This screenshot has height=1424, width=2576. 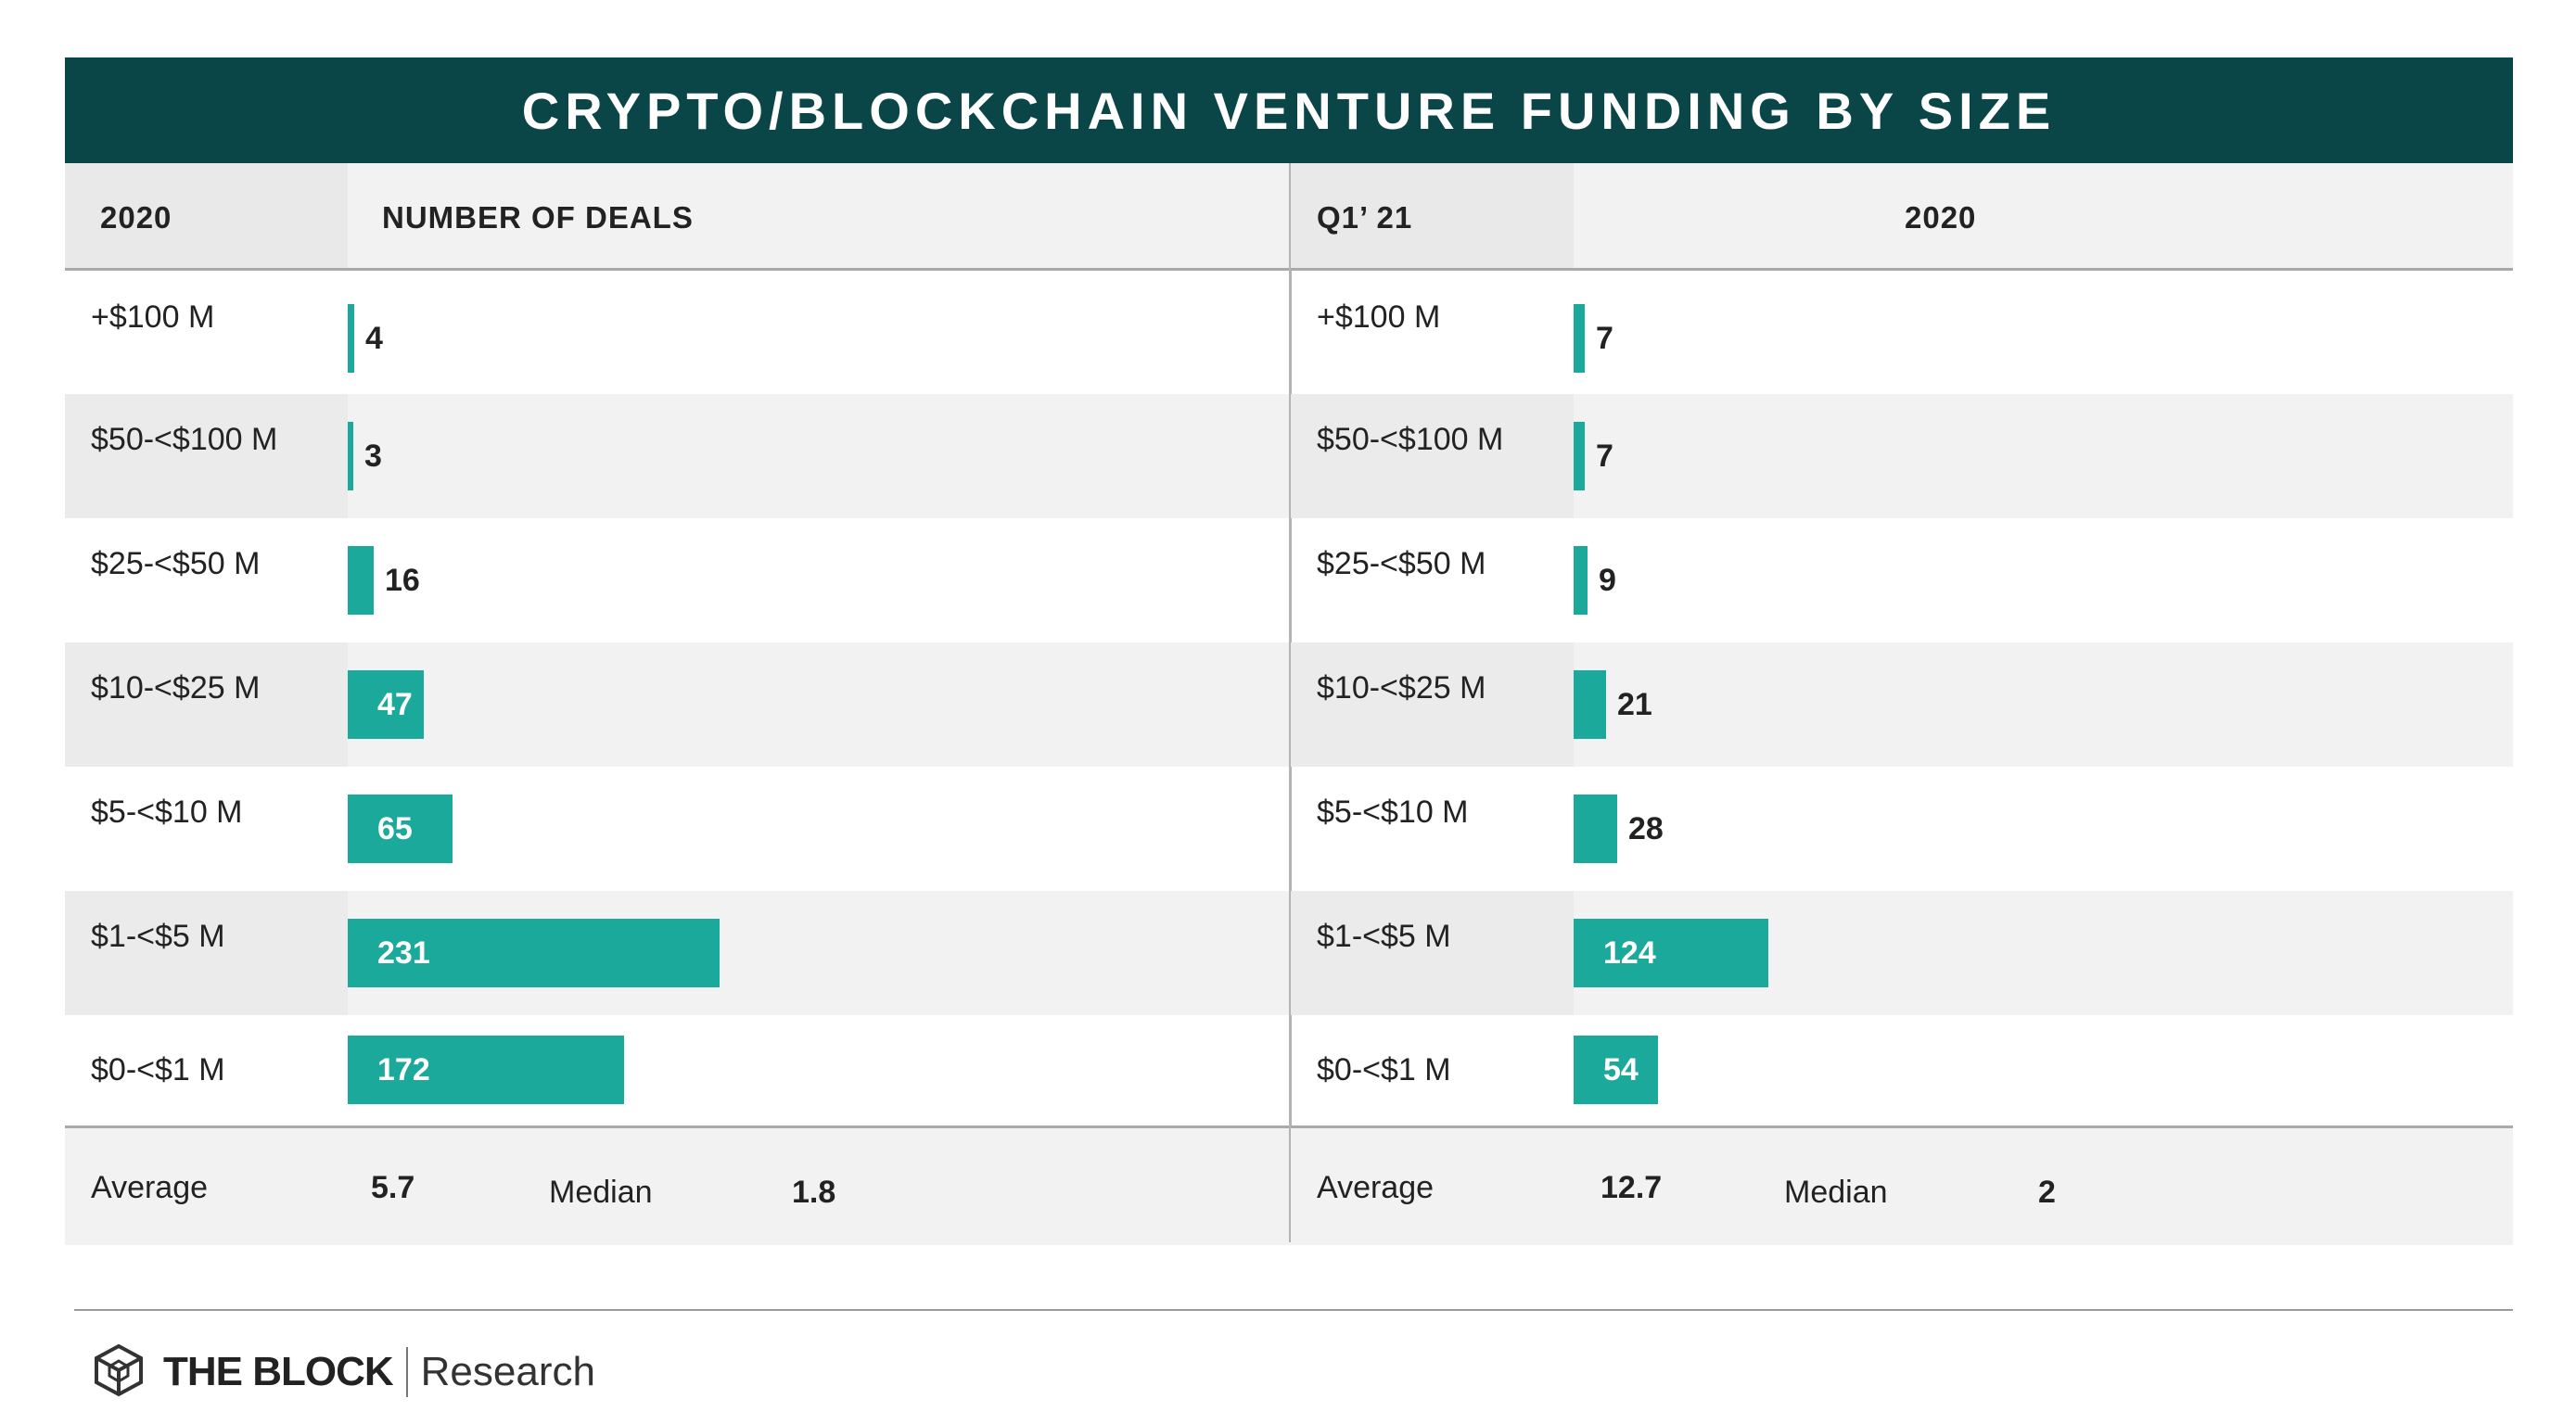 What do you see at coordinates (1632, 1187) in the screenshot?
I see `right-average-value: 12.7` at bounding box center [1632, 1187].